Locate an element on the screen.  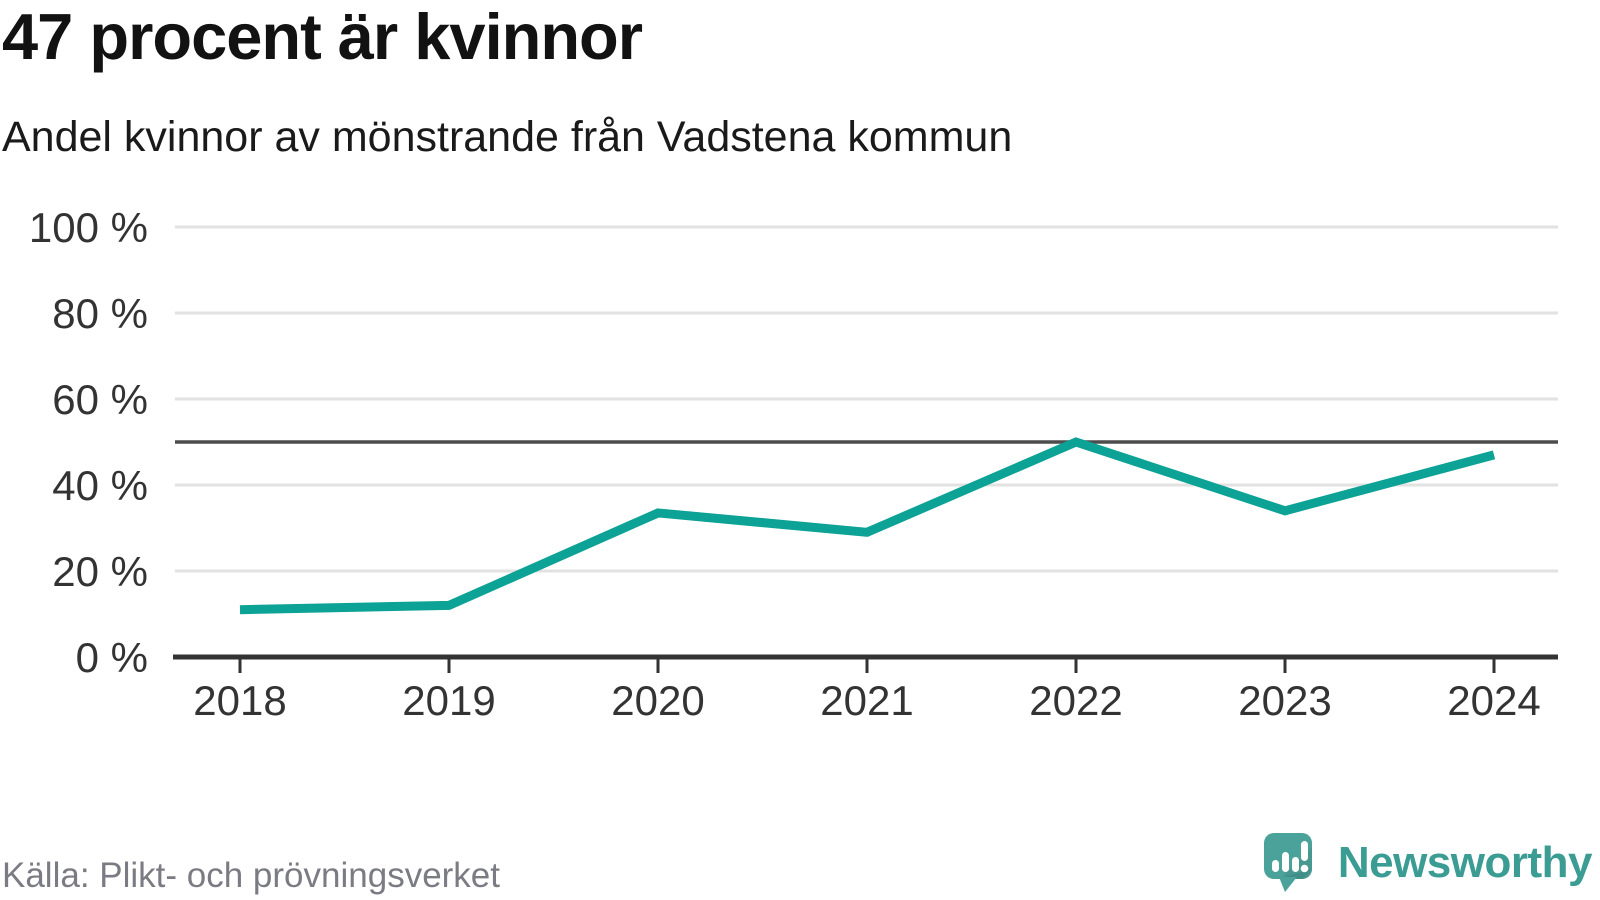
source-label: Källa: Plikt- och prövningsverket is located at coordinates (251, 875).